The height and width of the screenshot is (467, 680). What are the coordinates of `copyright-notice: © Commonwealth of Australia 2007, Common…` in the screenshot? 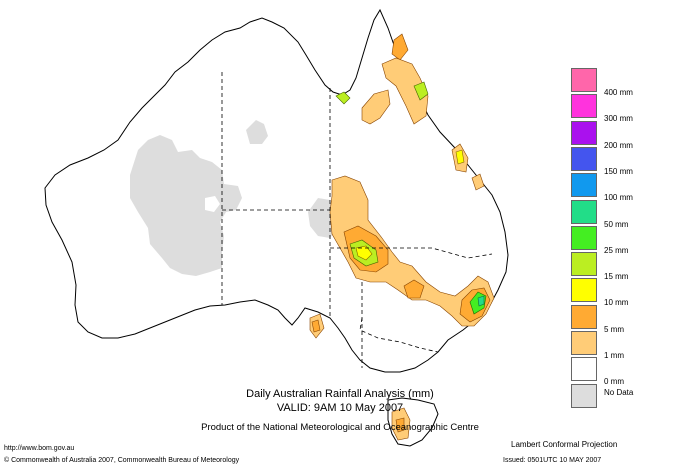 It's located at (122, 460).